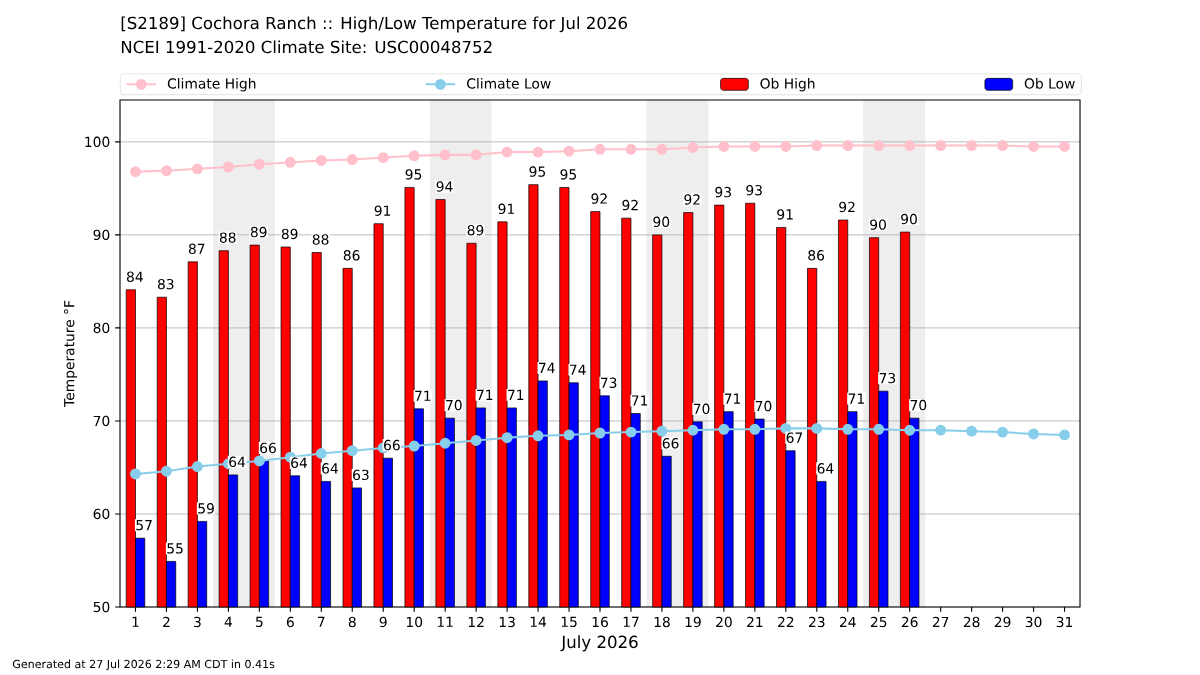 This screenshot has width=1200, height=675. What do you see at coordinates (101, 607) in the screenshot?
I see `y-tick-label: 50` at bounding box center [101, 607].